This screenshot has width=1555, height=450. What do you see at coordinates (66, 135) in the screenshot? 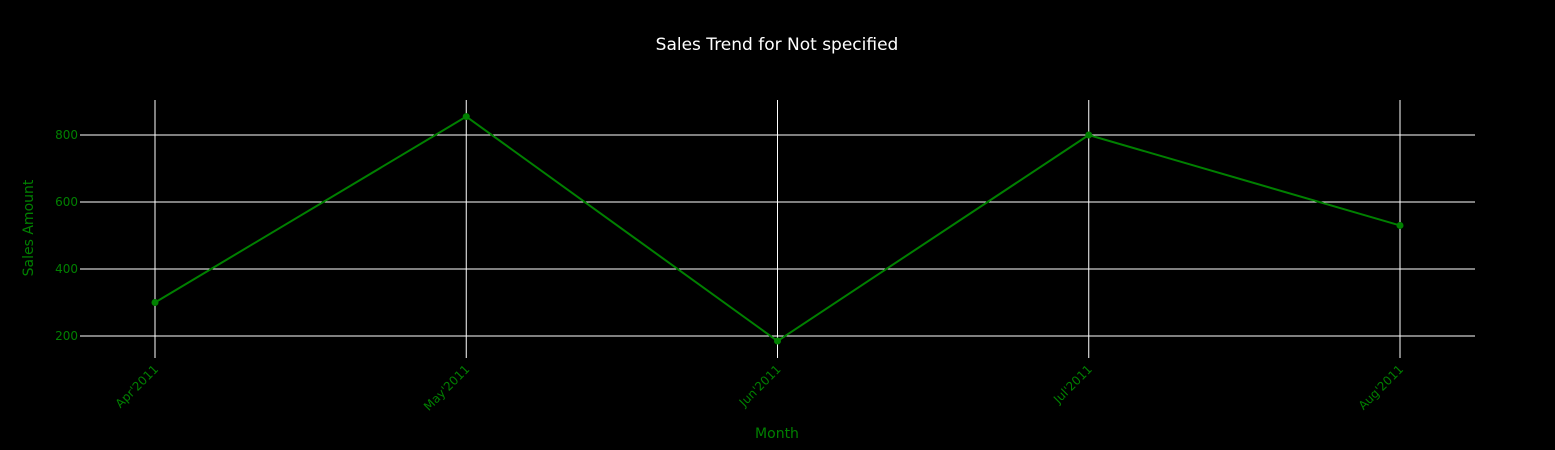
I see `y-tick-label: 800` at bounding box center [66, 135].